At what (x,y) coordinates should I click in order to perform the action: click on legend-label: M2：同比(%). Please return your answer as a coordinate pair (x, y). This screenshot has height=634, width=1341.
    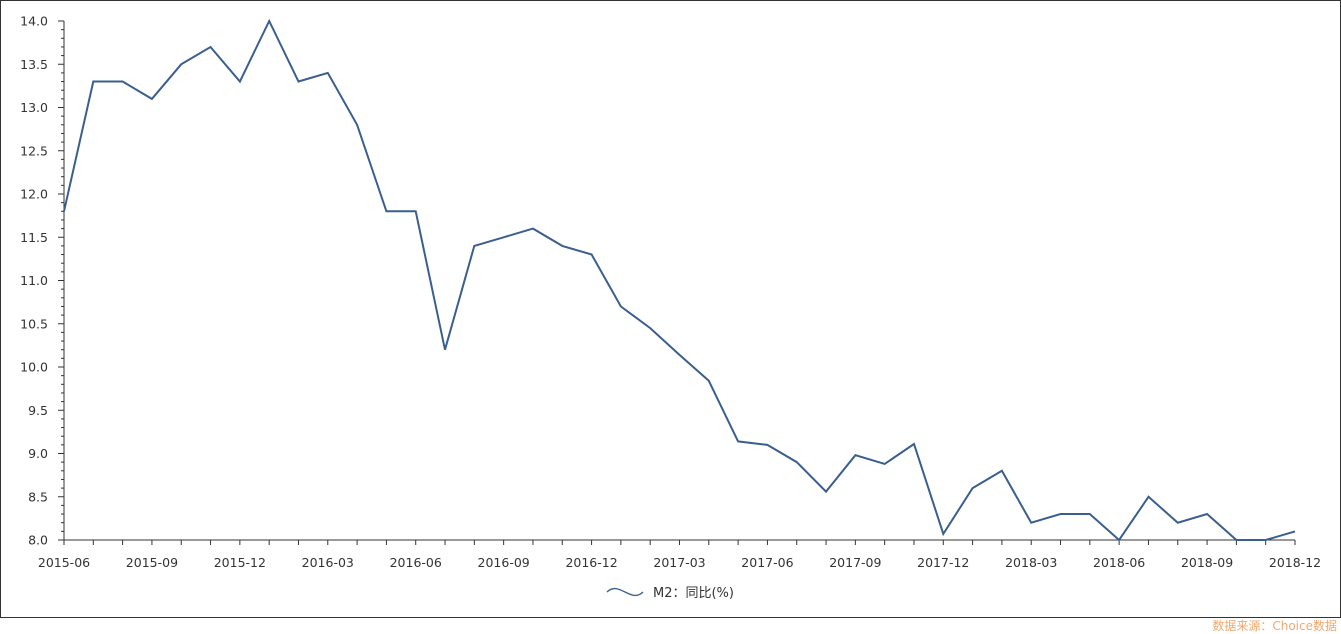
    Looking at the image, I should click on (693, 593).